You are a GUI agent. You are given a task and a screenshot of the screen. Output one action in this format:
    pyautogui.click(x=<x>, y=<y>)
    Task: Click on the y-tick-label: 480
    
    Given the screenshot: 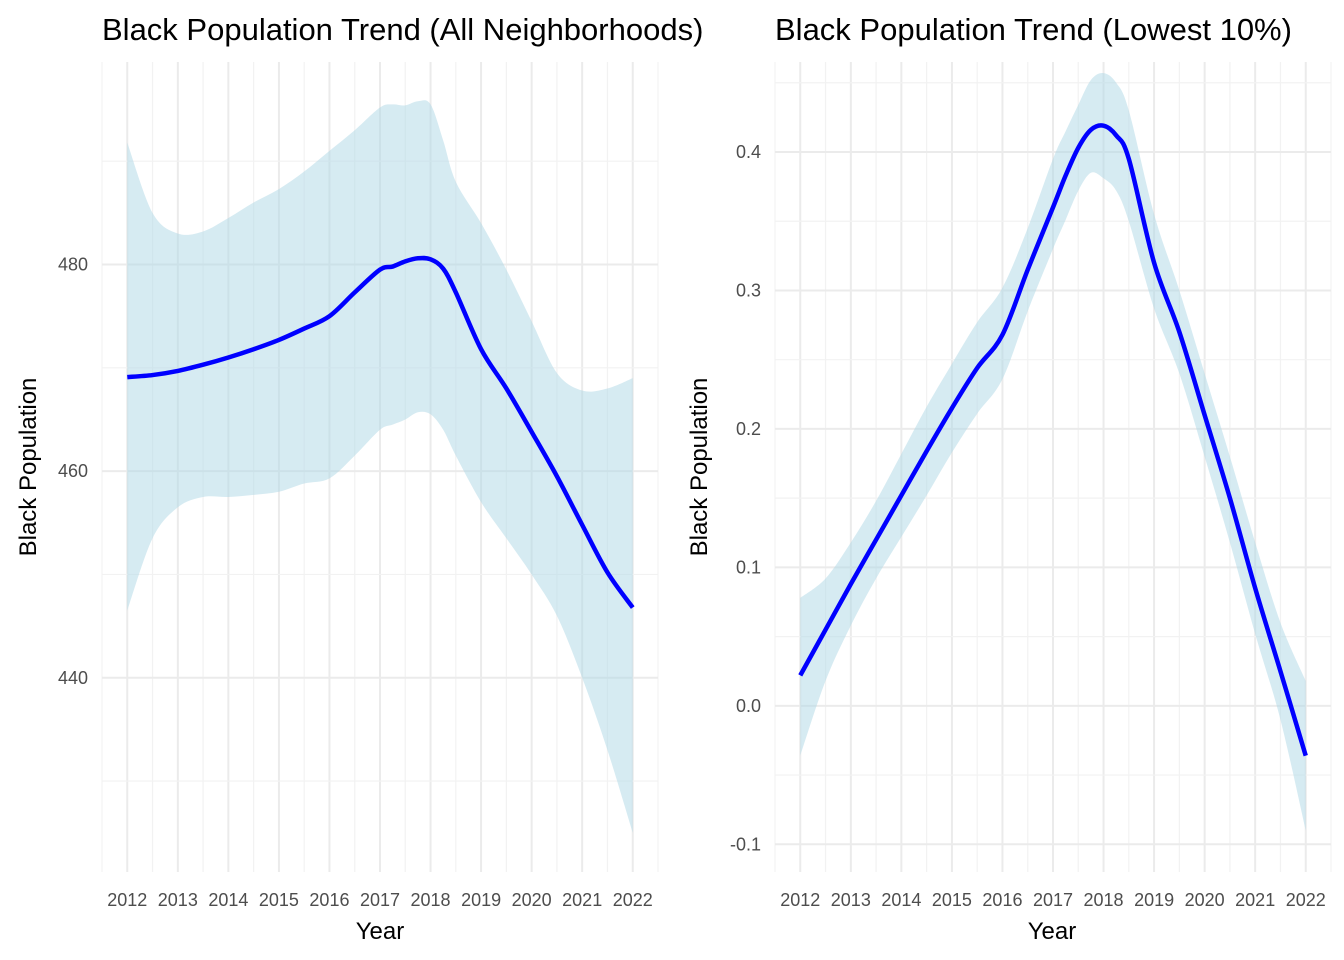 What is the action you would take?
    pyautogui.click(x=73, y=265)
    